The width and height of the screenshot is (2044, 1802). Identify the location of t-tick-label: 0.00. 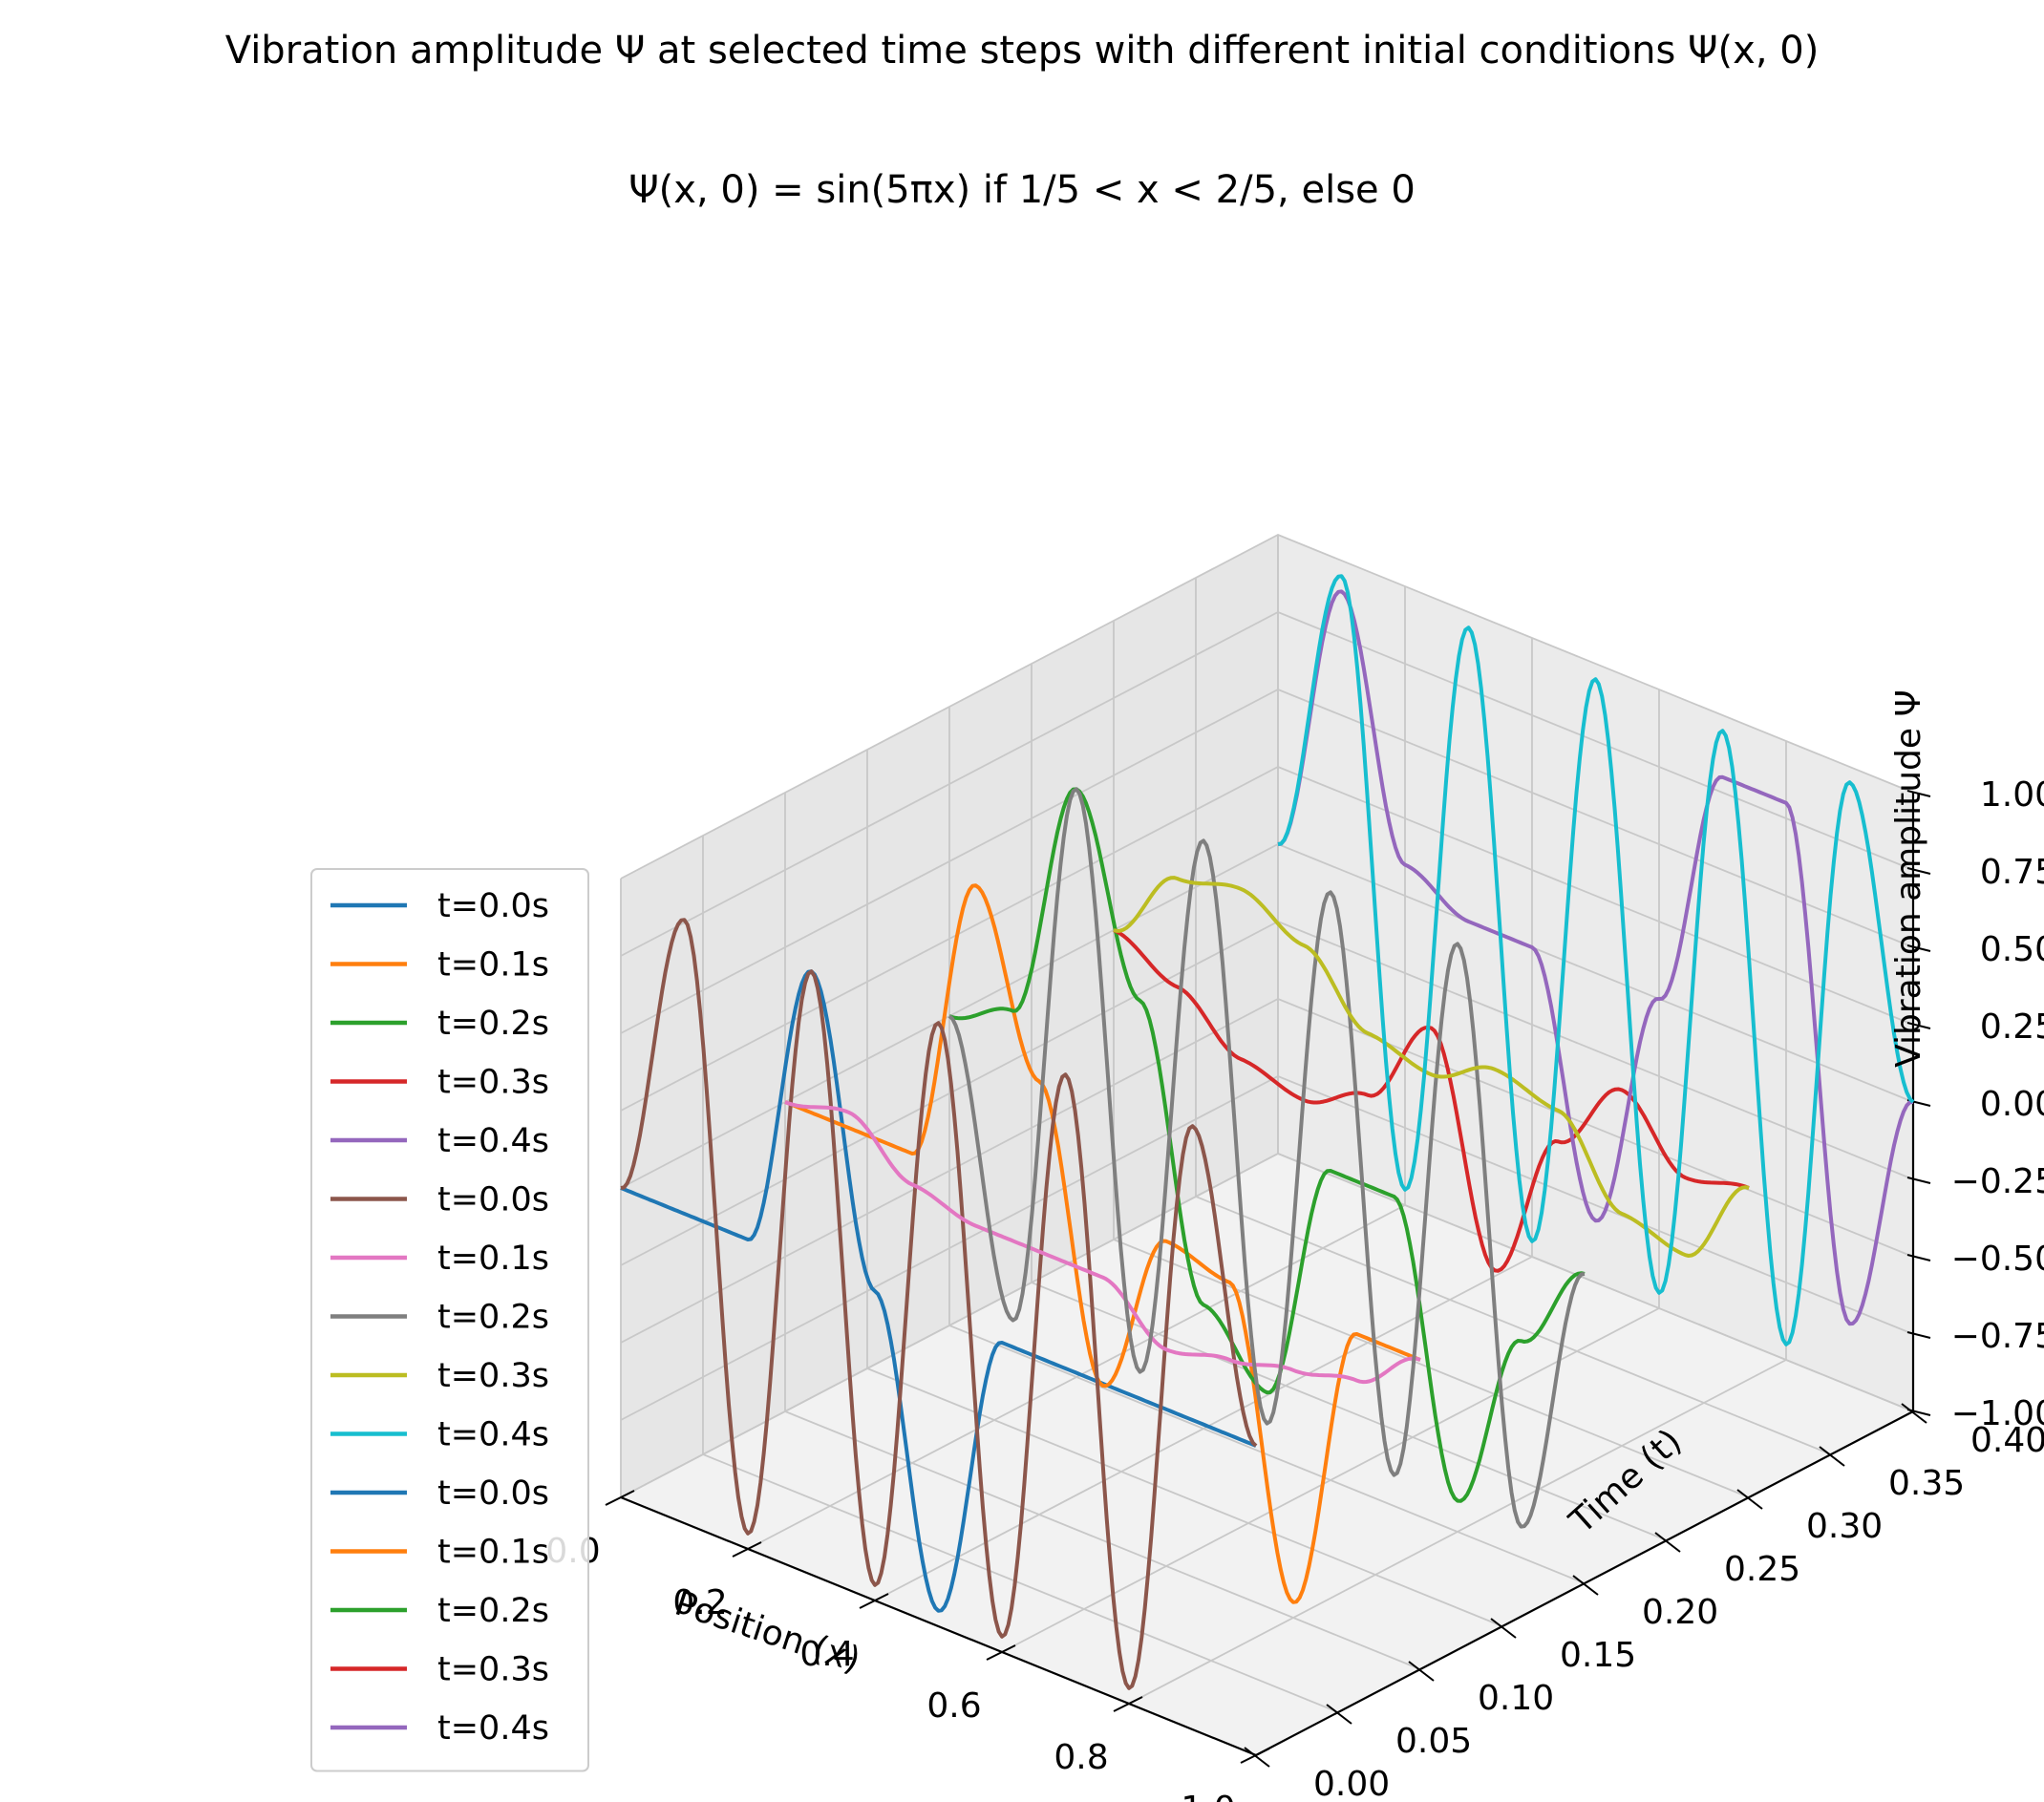
(1351, 1784).